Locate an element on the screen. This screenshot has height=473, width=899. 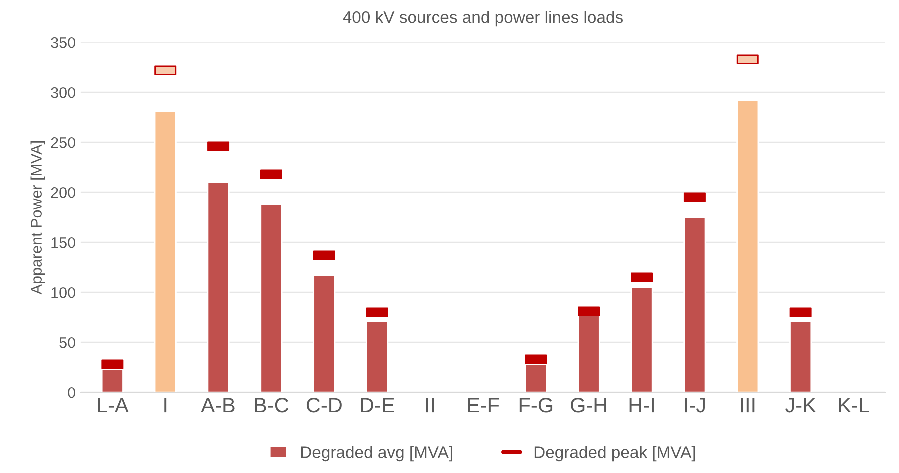
y-tick-label: 300 is located at coordinates (63, 92).